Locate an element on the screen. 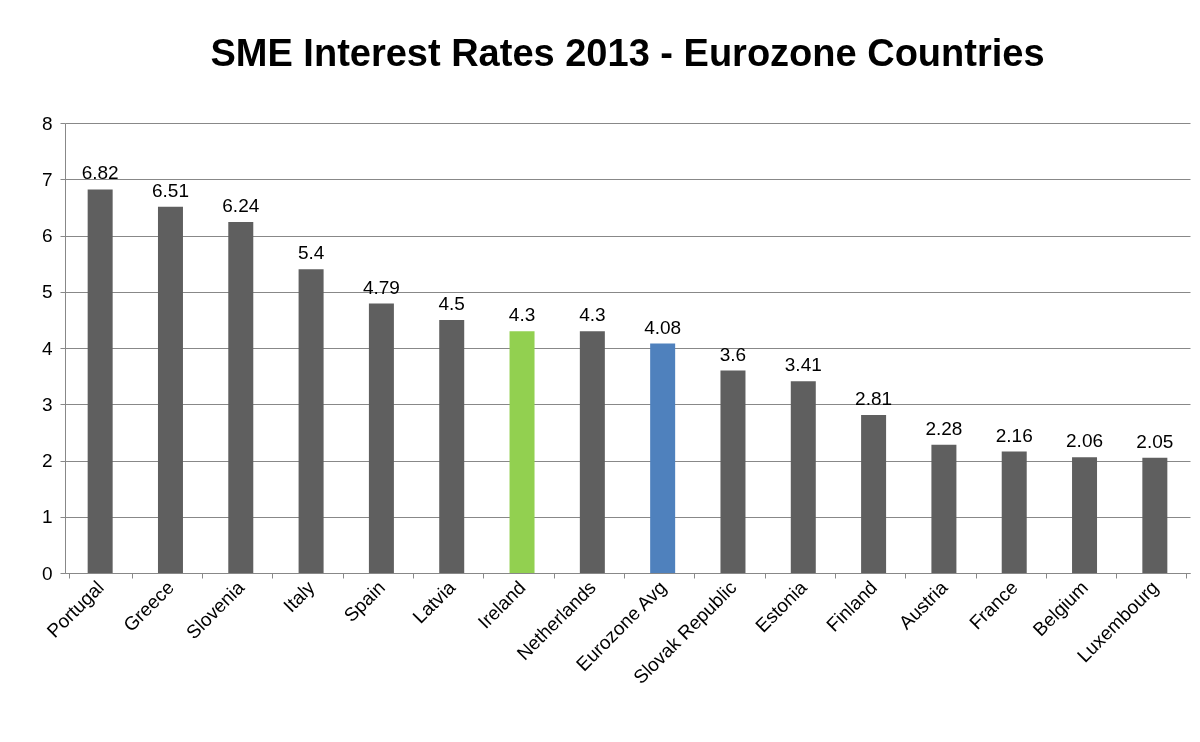 The image size is (1200, 742). data-label: 6.82 is located at coordinates (100, 173).